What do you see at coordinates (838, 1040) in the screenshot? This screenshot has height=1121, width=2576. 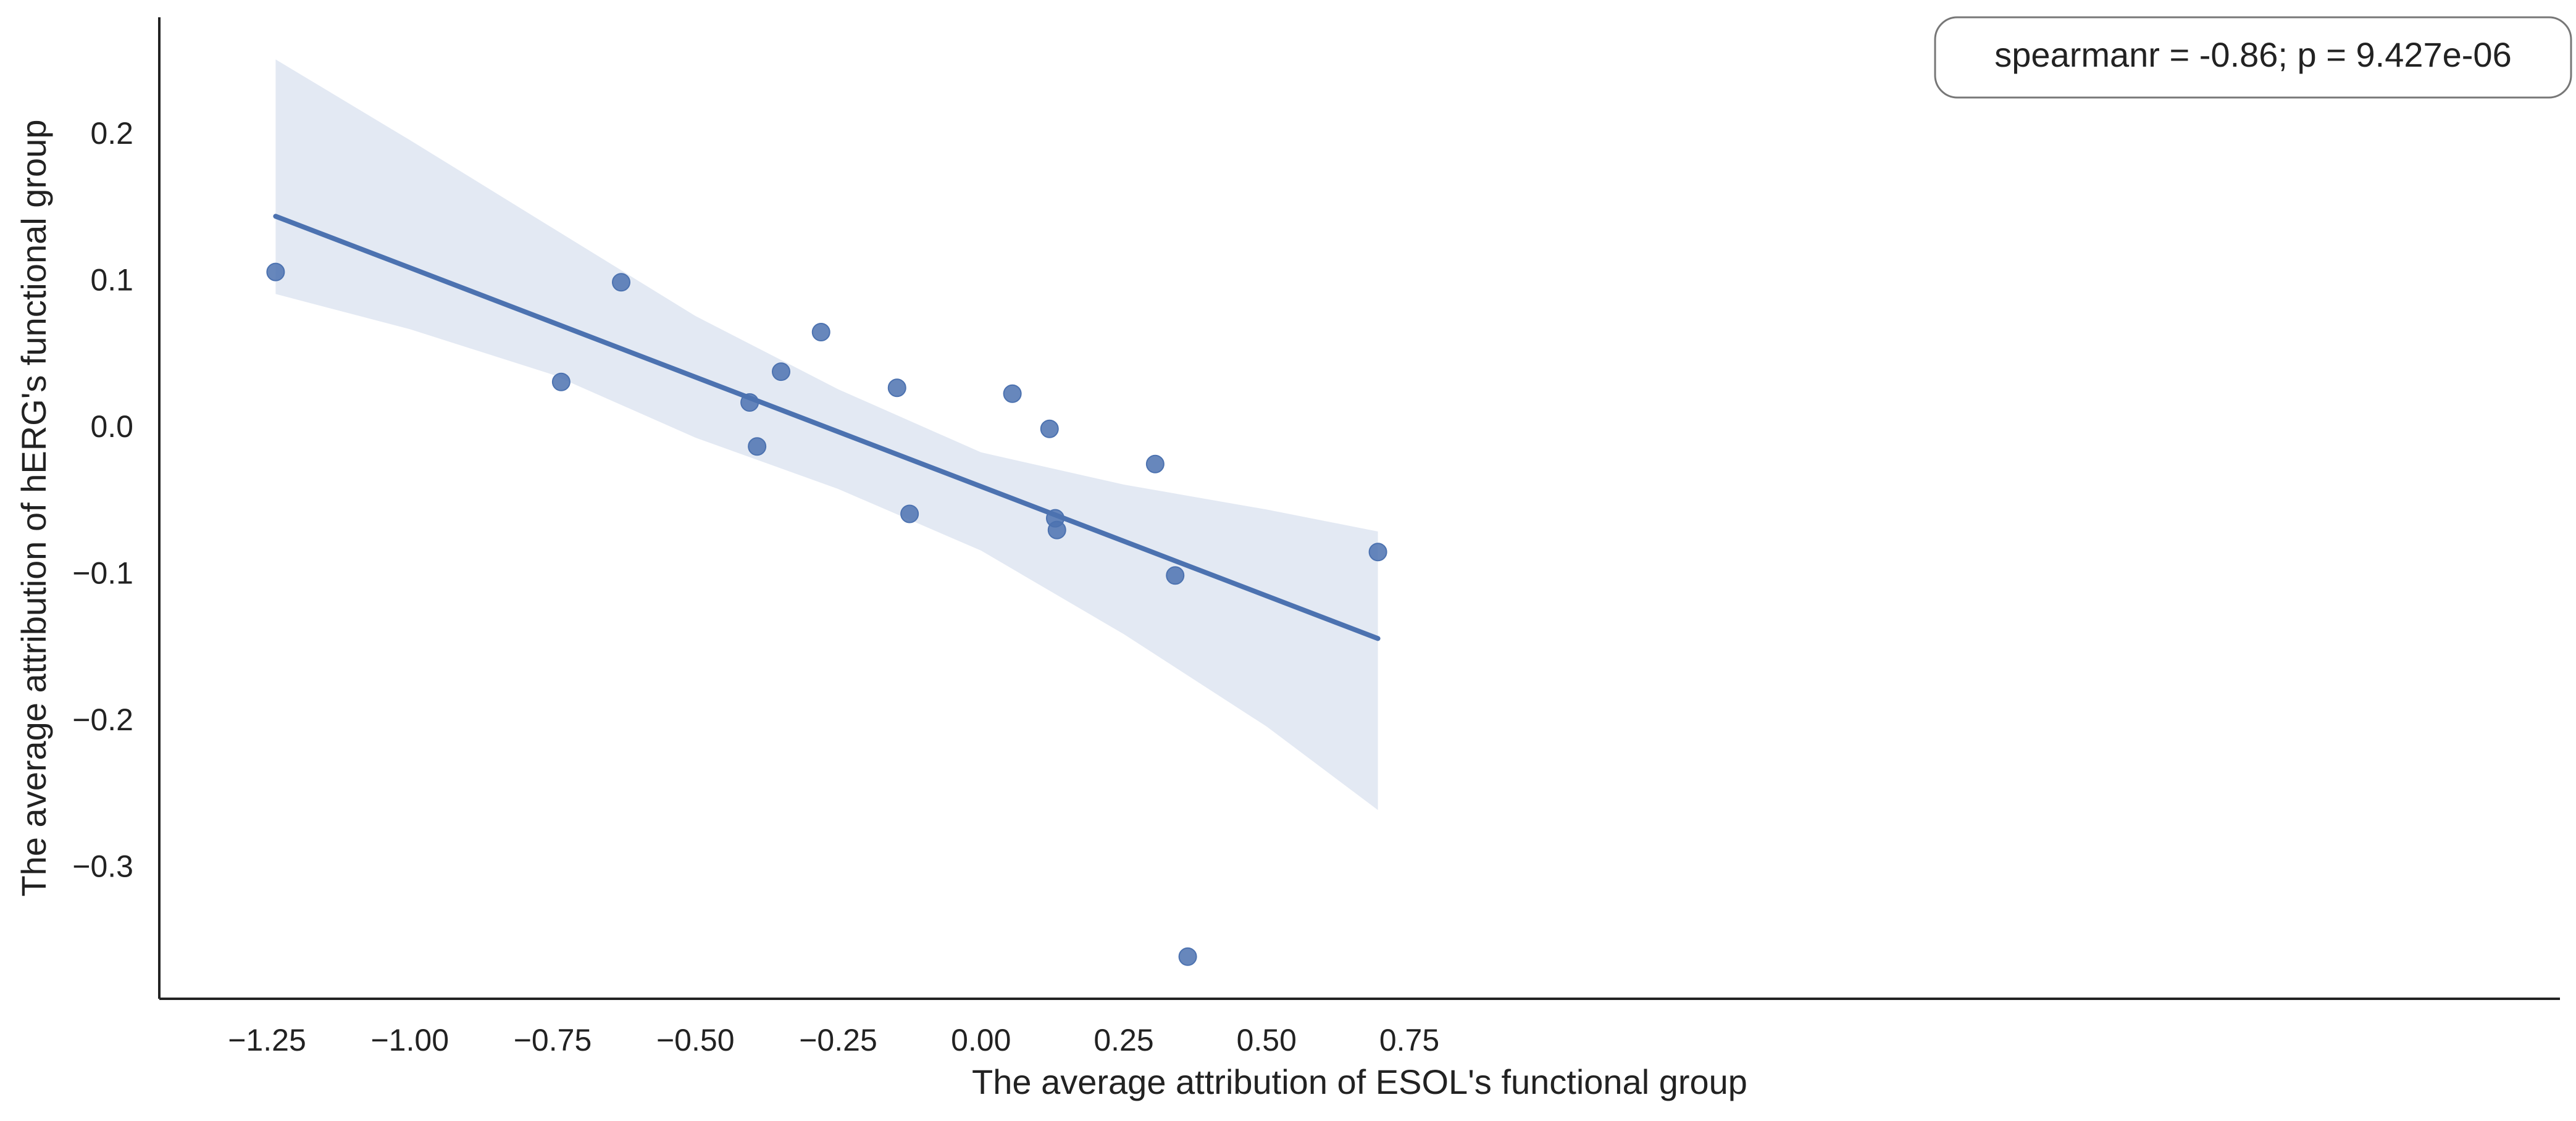 I see `x-tick-label: −0.25` at bounding box center [838, 1040].